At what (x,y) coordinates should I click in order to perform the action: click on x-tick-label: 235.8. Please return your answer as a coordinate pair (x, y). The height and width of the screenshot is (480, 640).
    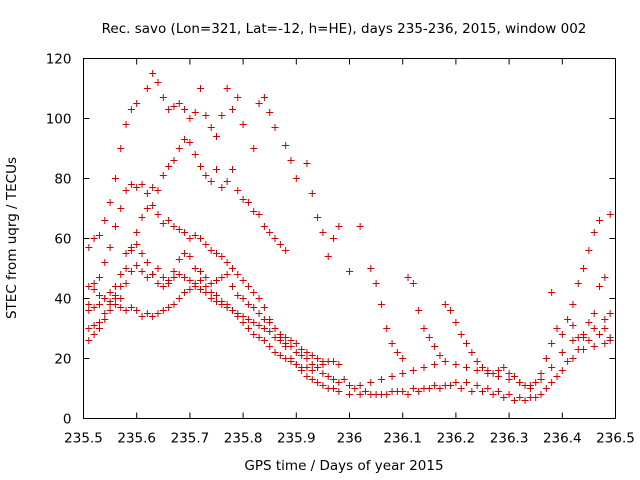
    Looking at the image, I should click on (243, 439).